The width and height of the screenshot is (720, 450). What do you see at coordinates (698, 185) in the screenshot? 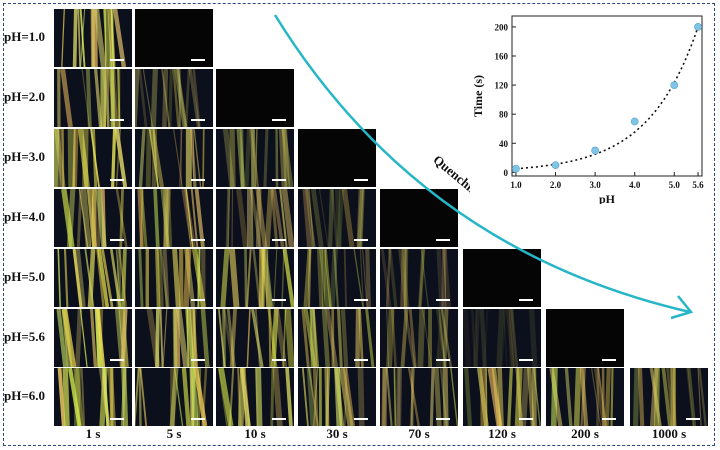
I see `x-tick-label: 5.6` at bounding box center [698, 185].